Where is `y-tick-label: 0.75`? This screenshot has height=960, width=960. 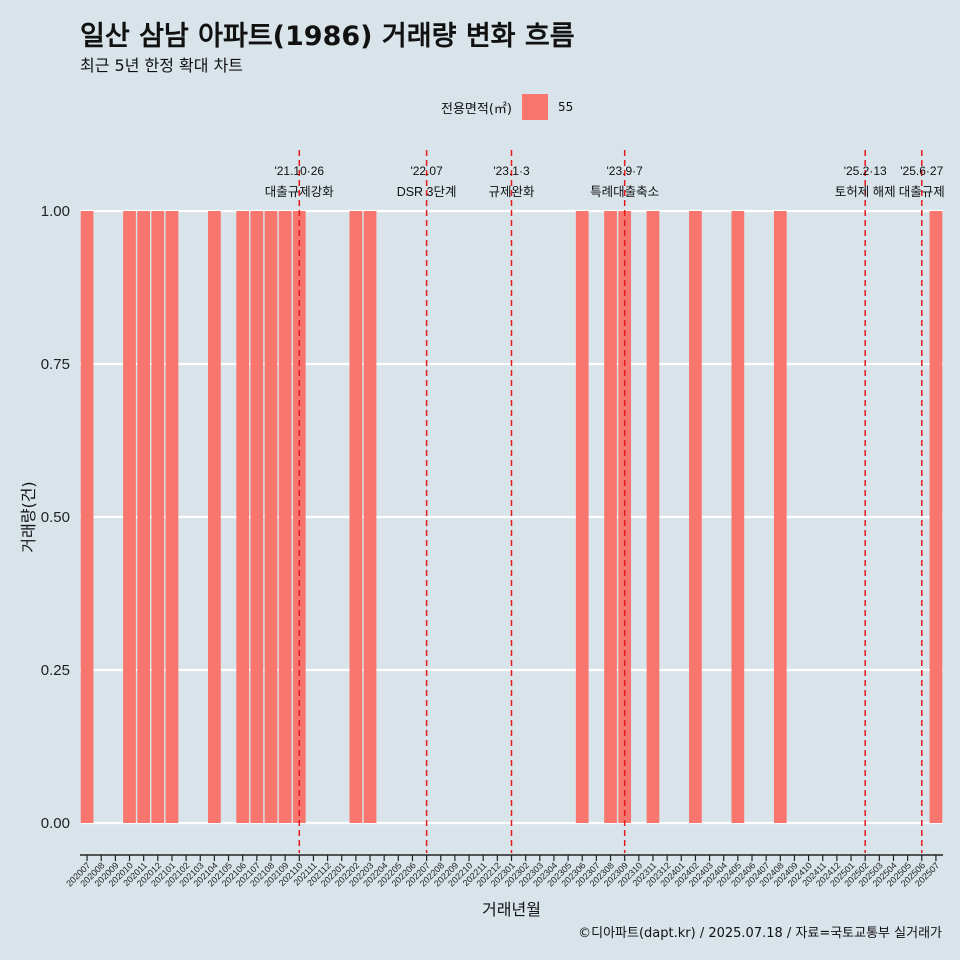
y-tick-label: 0.75 is located at coordinates (55, 364).